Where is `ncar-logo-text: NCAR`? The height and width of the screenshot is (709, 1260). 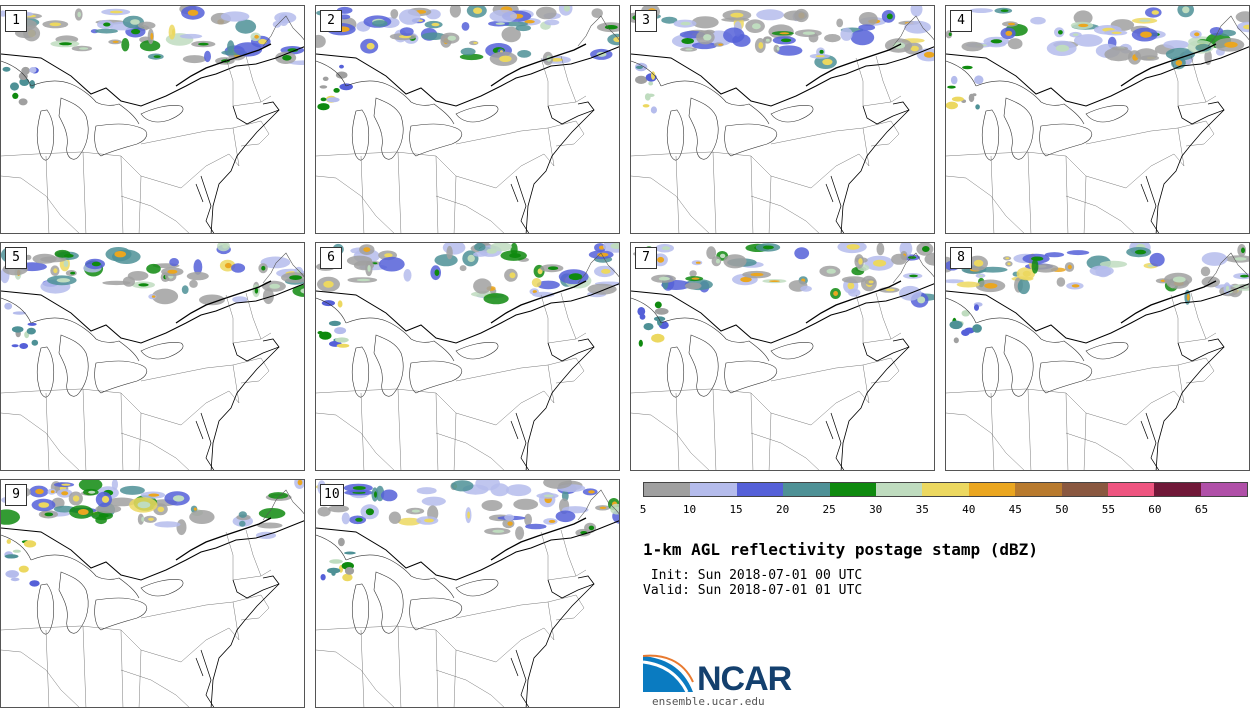
ncar-logo-text: NCAR is located at coordinates (744, 679).